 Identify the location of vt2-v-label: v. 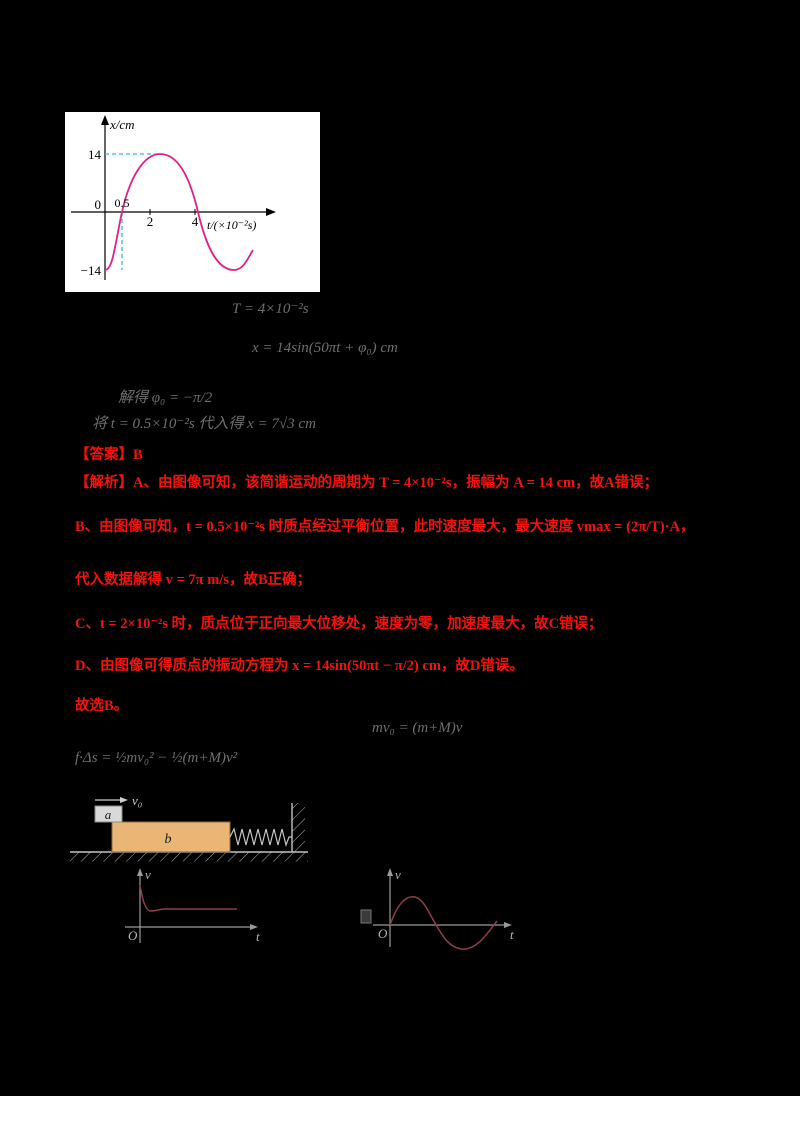
(398, 874).